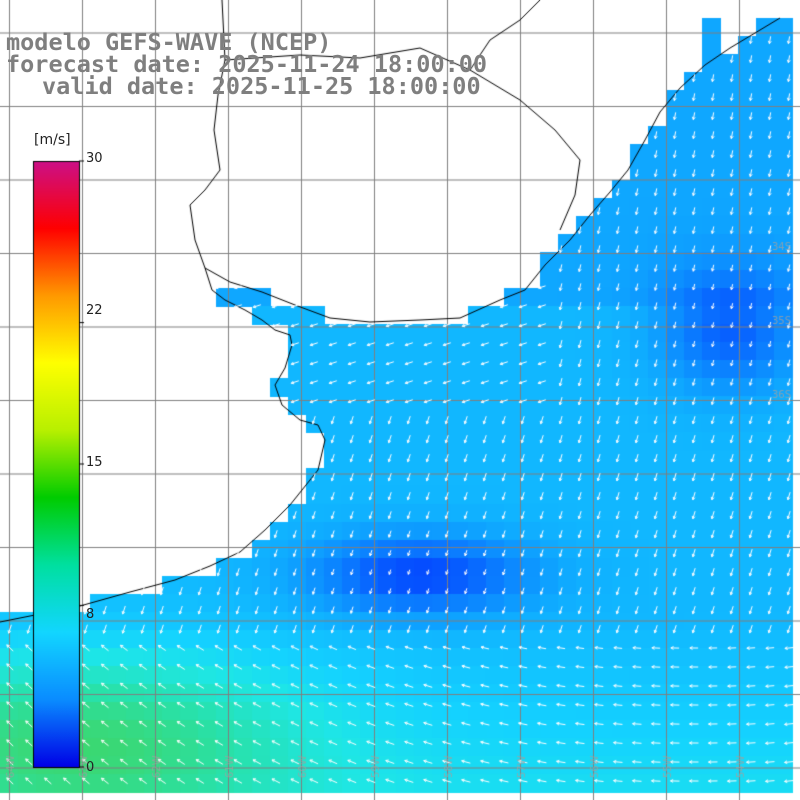 This screenshot has height=800, width=800. What do you see at coordinates (90, 614) in the screenshot?
I see `colorbar-tick-8: 8` at bounding box center [90, 614].